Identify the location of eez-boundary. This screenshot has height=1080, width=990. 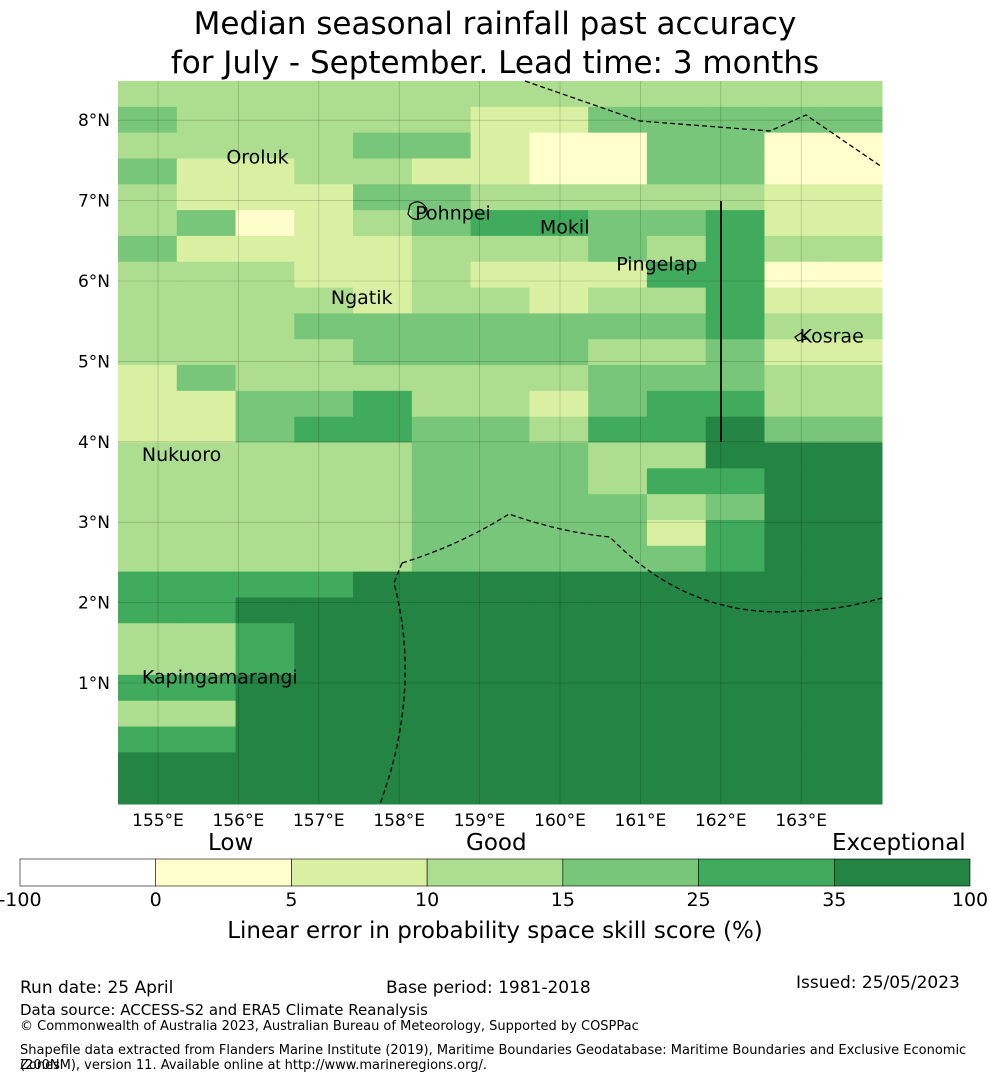
(703, 124).